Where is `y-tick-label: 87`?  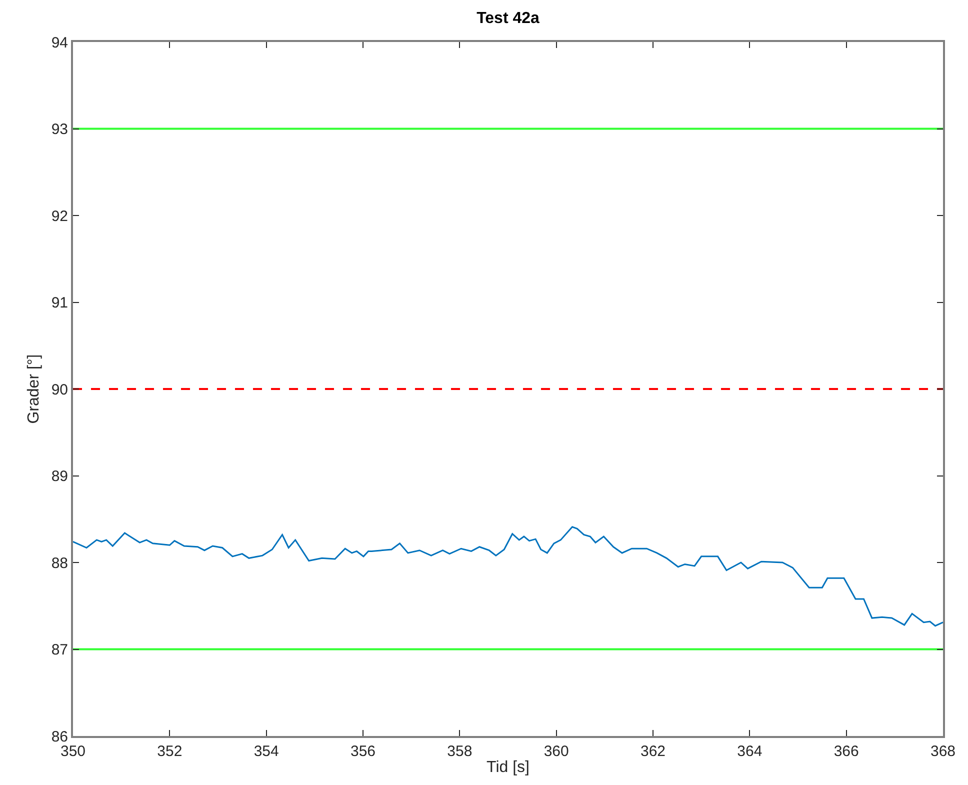
y-tick-label: 87 is located at coordinates (59, 650).